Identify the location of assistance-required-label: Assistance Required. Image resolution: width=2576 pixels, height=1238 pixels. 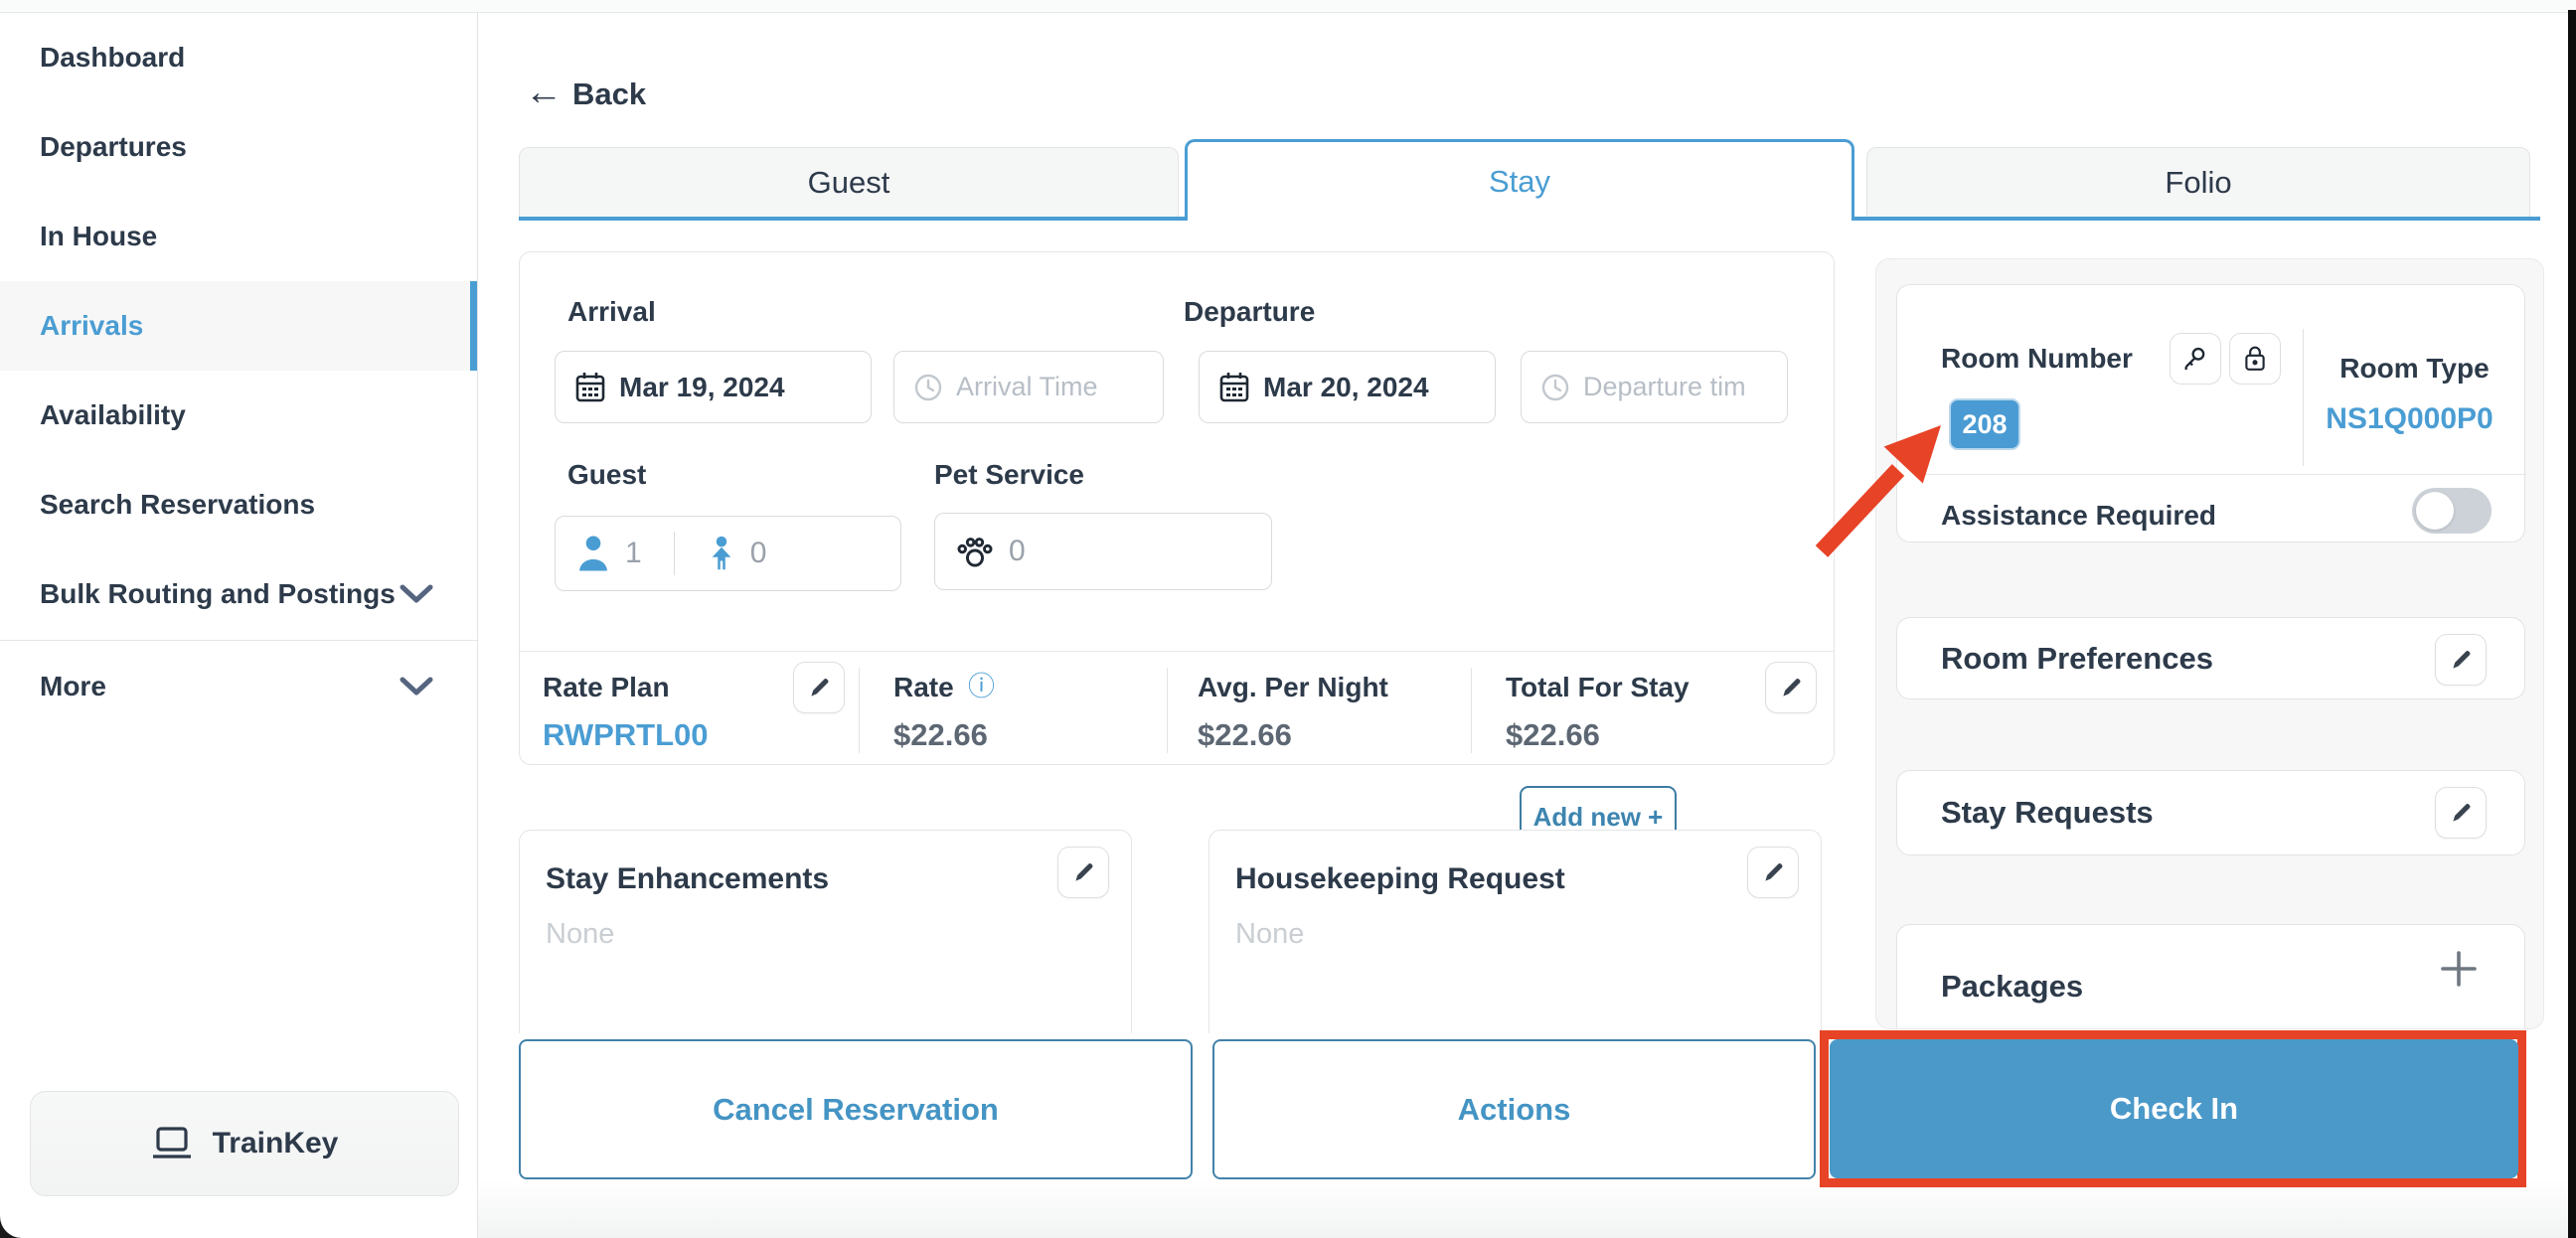
(2078, 515).